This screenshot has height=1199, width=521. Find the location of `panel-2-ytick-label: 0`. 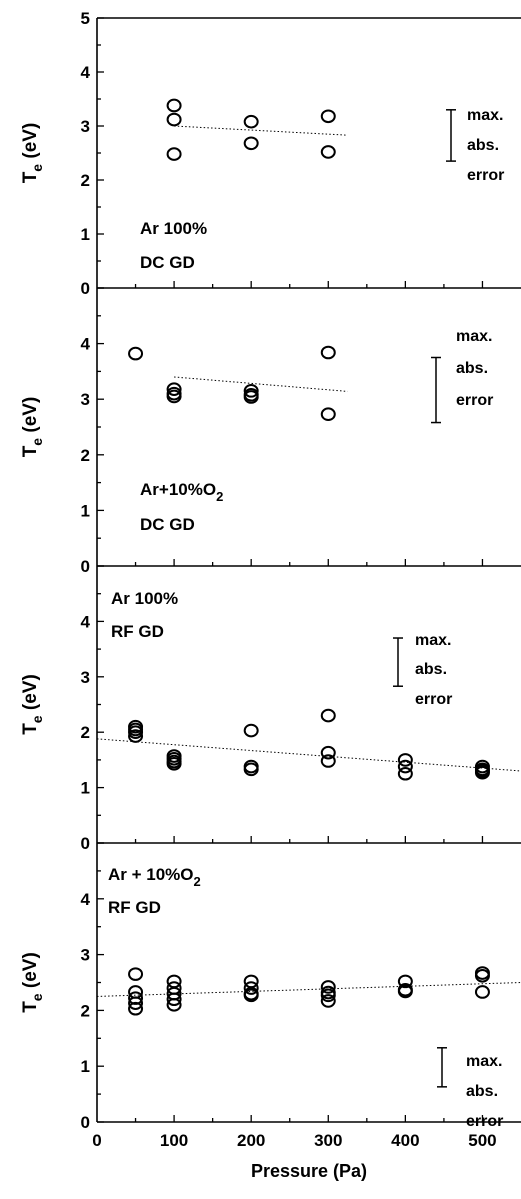

panel-2-ytick-label: 0 is located at coordinates (85, 566).